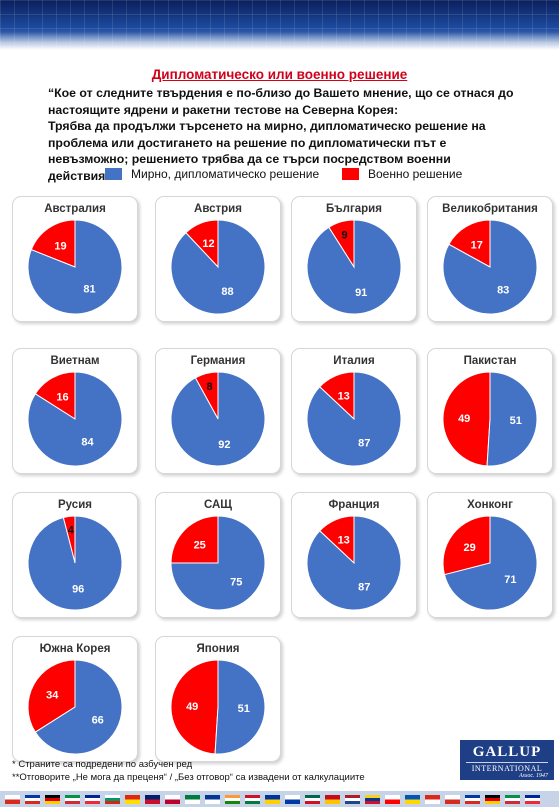  I want to click on pie-country-name: Южна Корея, so click(75, 649).